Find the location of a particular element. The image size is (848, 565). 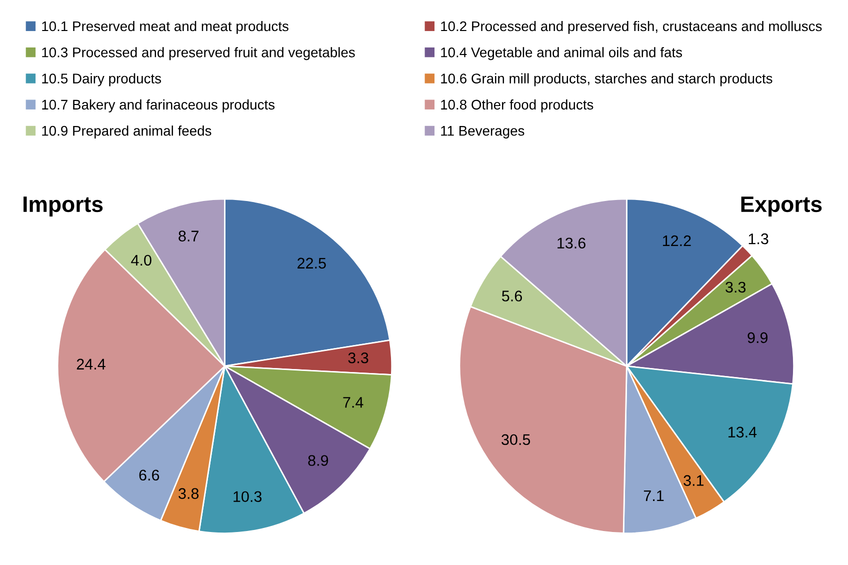

legend-label: 10.3 Processed and preserved fruit and vegetables is located at coordinates (198, 53).